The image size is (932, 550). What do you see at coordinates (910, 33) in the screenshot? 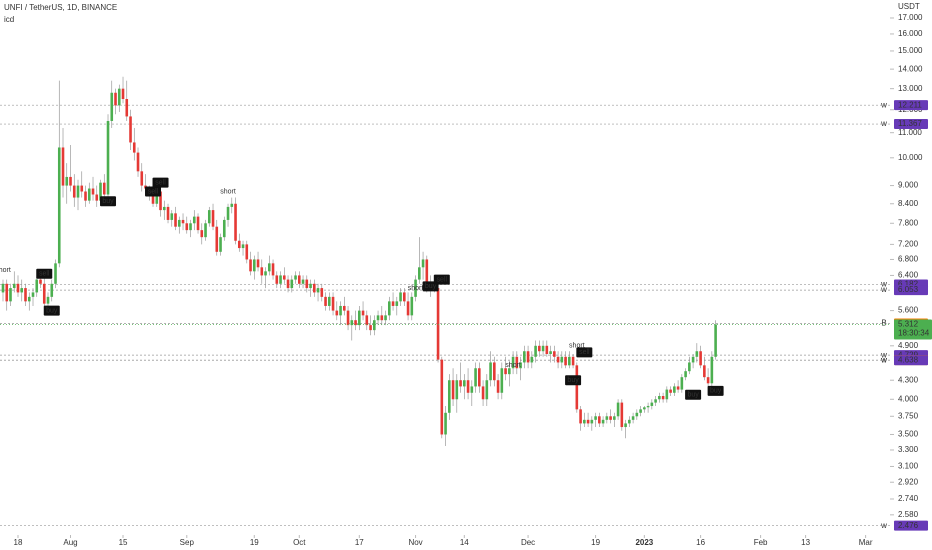
I see `y-tick-label: 16.000` at bounding box center [910, 33].